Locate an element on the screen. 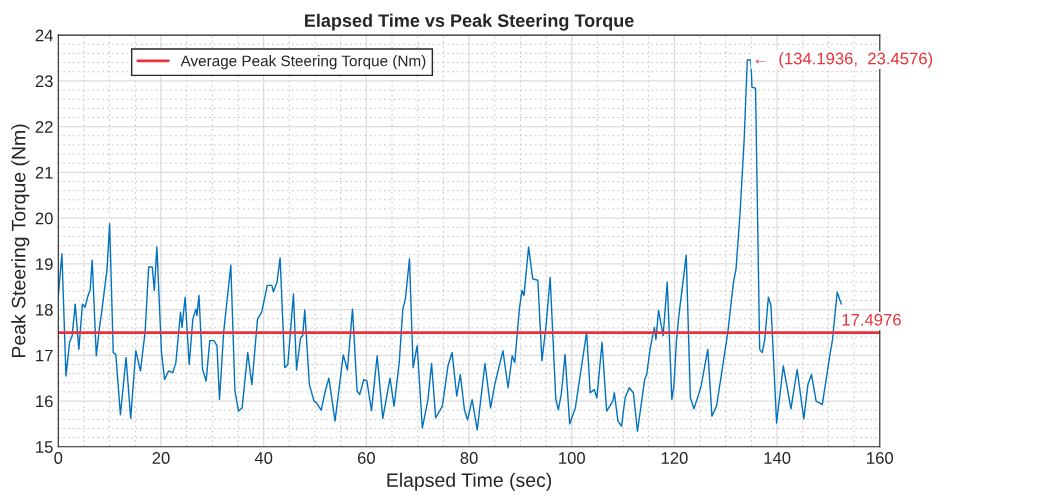 Image resolution: width=1060 pixels, height=502 pixels. x-tick-label: 120 is located at coordinates (674, 458).